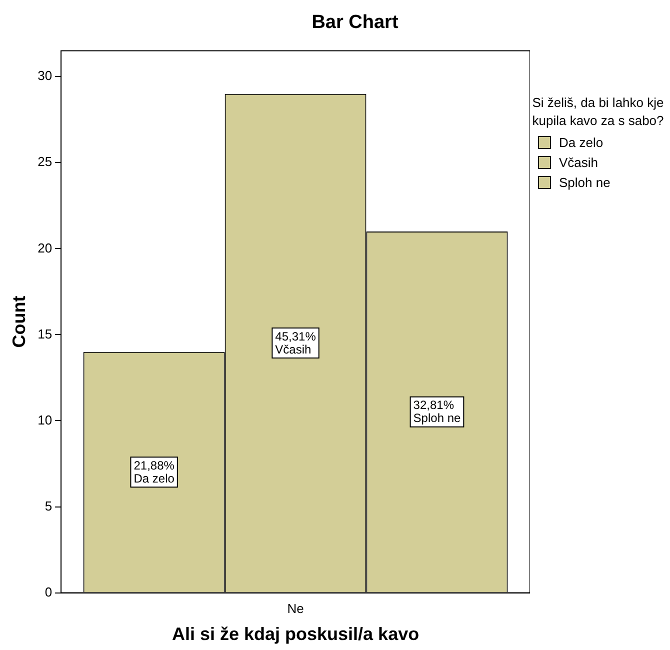 This screenshot has width=670, height=650. Describe the element at coordinates (437, 418) in the screenshot. I see `series-label: Sploh ne` at that location.